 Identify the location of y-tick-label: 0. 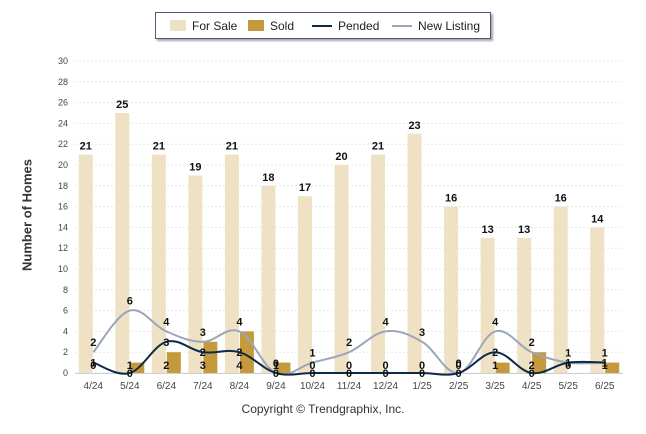
(65, 373).